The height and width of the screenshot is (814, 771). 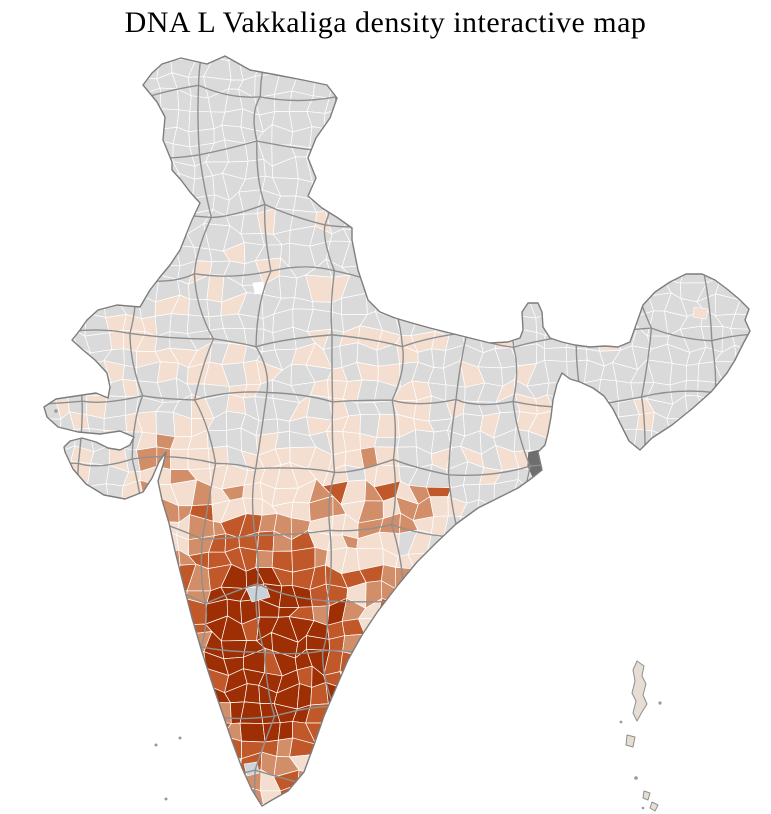 What do you see at coordinates (630, 741) in the screenshot?
I see `andaman-little` at bounding box center [630, 741].